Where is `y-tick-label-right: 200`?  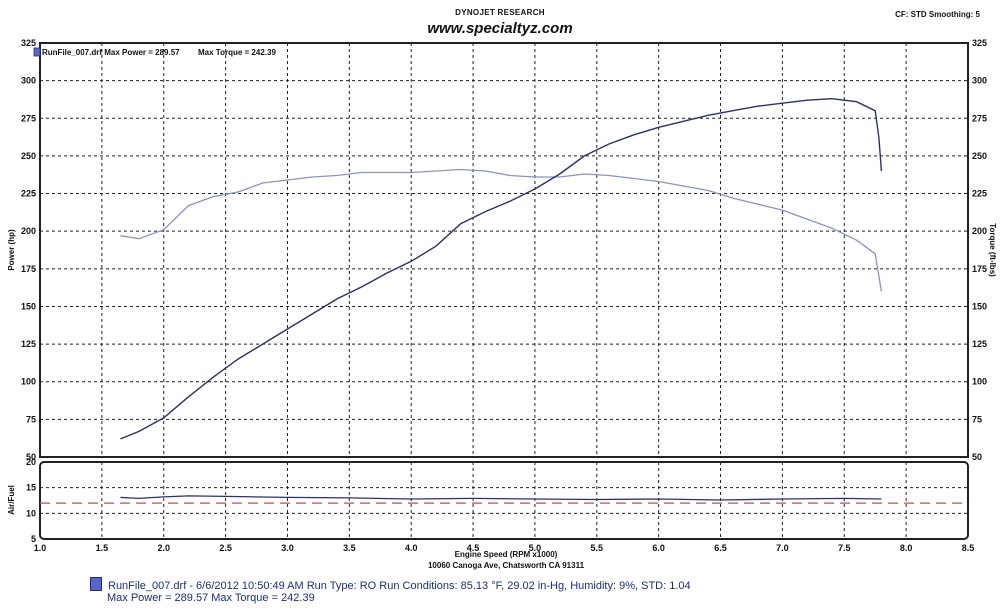
y-tick-label-right: 200 is located at coordinates (979, 231).